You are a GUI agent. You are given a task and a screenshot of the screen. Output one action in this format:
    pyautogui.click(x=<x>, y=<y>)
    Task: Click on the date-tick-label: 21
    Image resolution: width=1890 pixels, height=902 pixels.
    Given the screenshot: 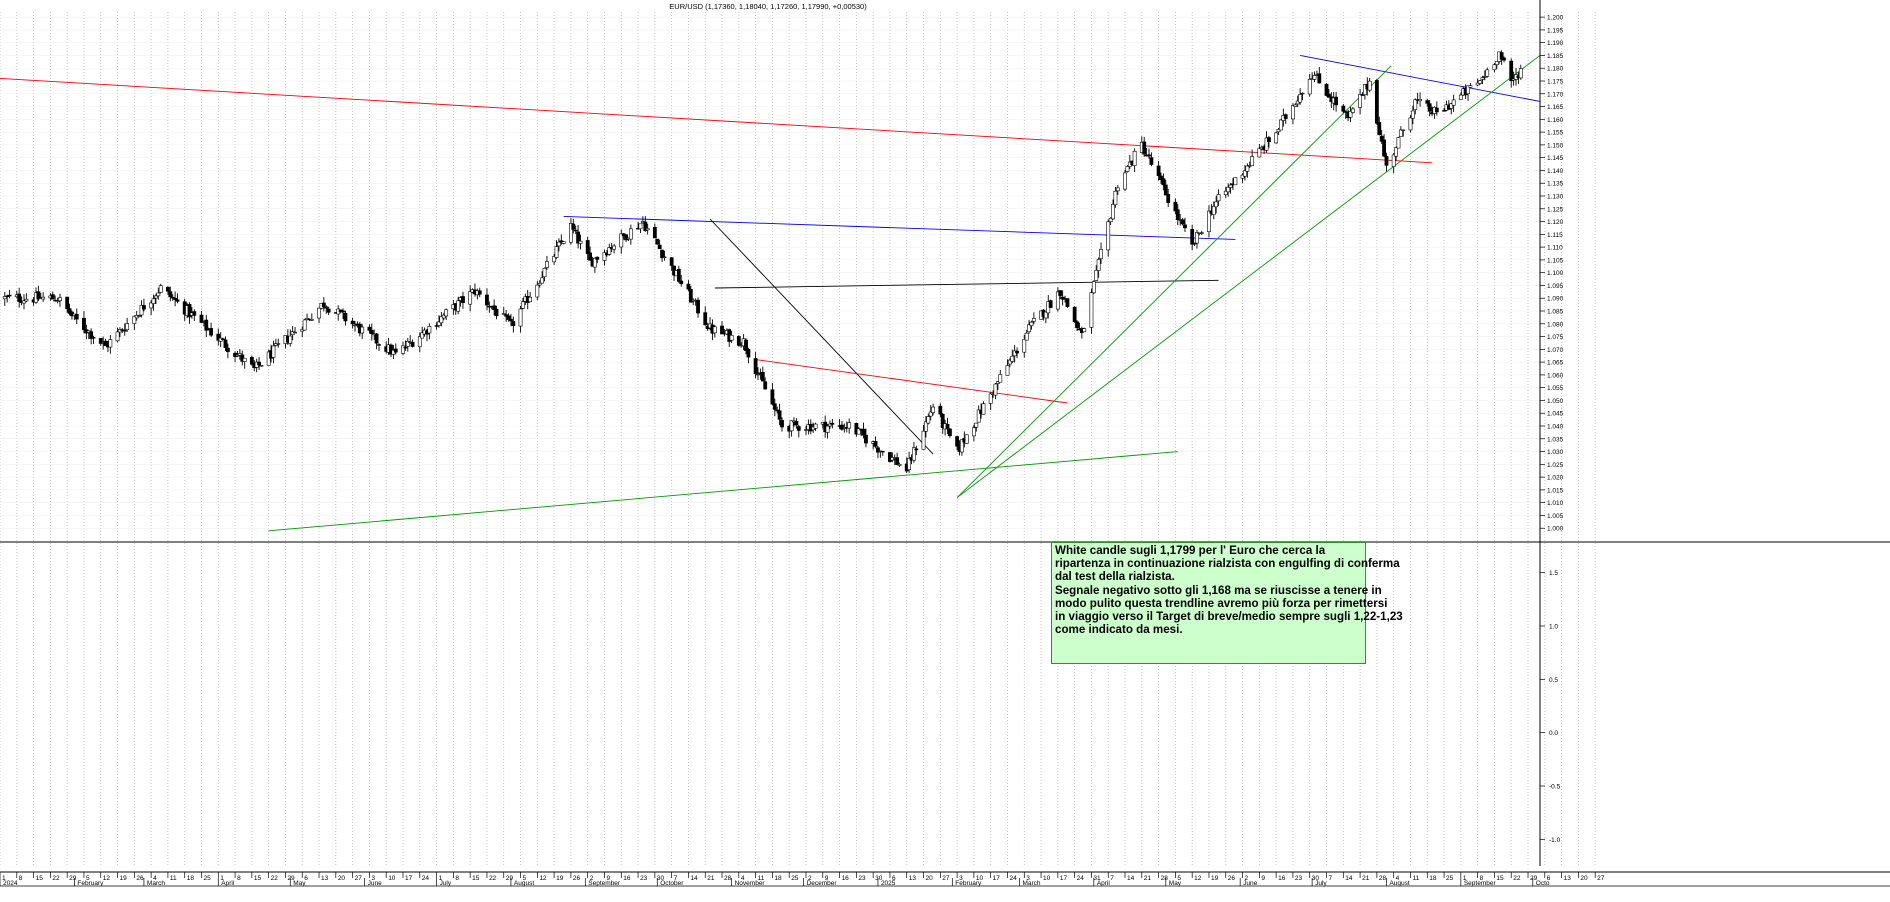 What is the action you would take?
    pyautogui.click(x=1366, y=878)
    